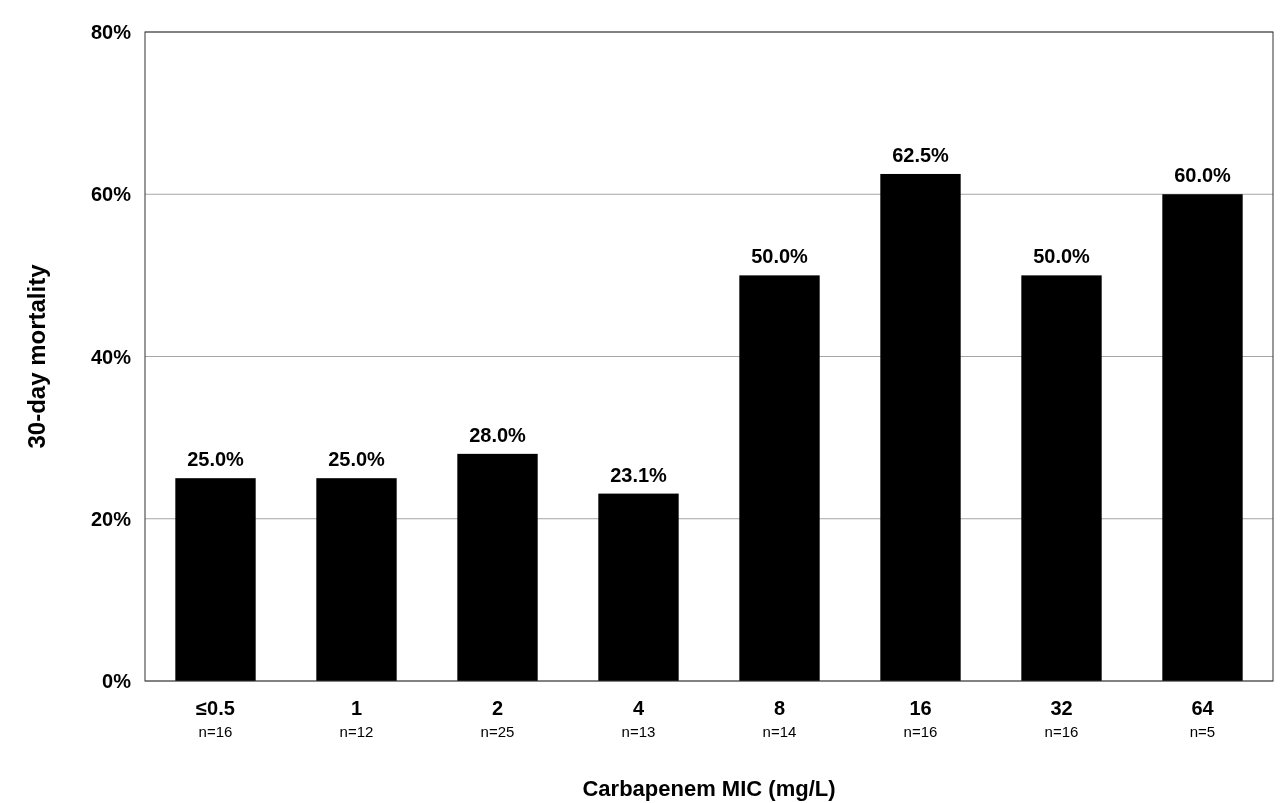 This screenshot has height=803, width=1281. I want to click on x-tick-label: 4 n=13, so click(638, 718).